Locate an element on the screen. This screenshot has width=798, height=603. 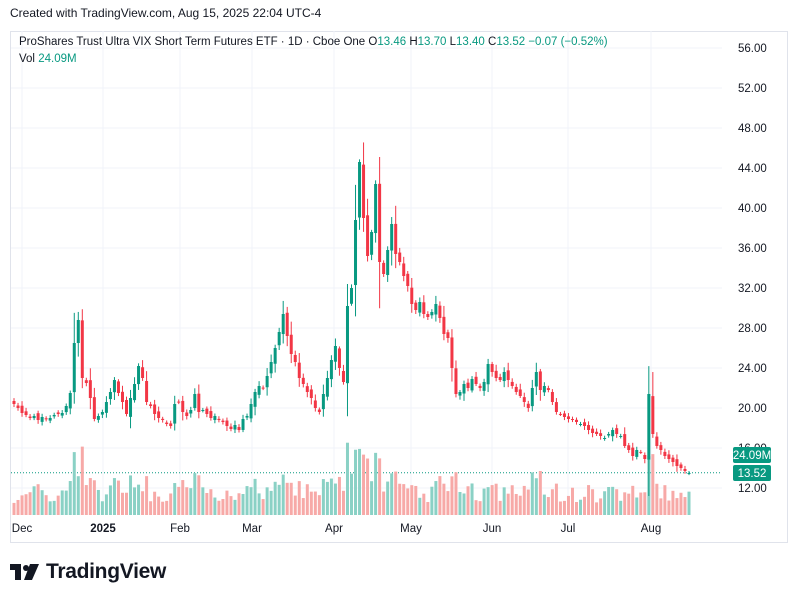
x-tick-label: Apr is located at coordinates (334, 529).